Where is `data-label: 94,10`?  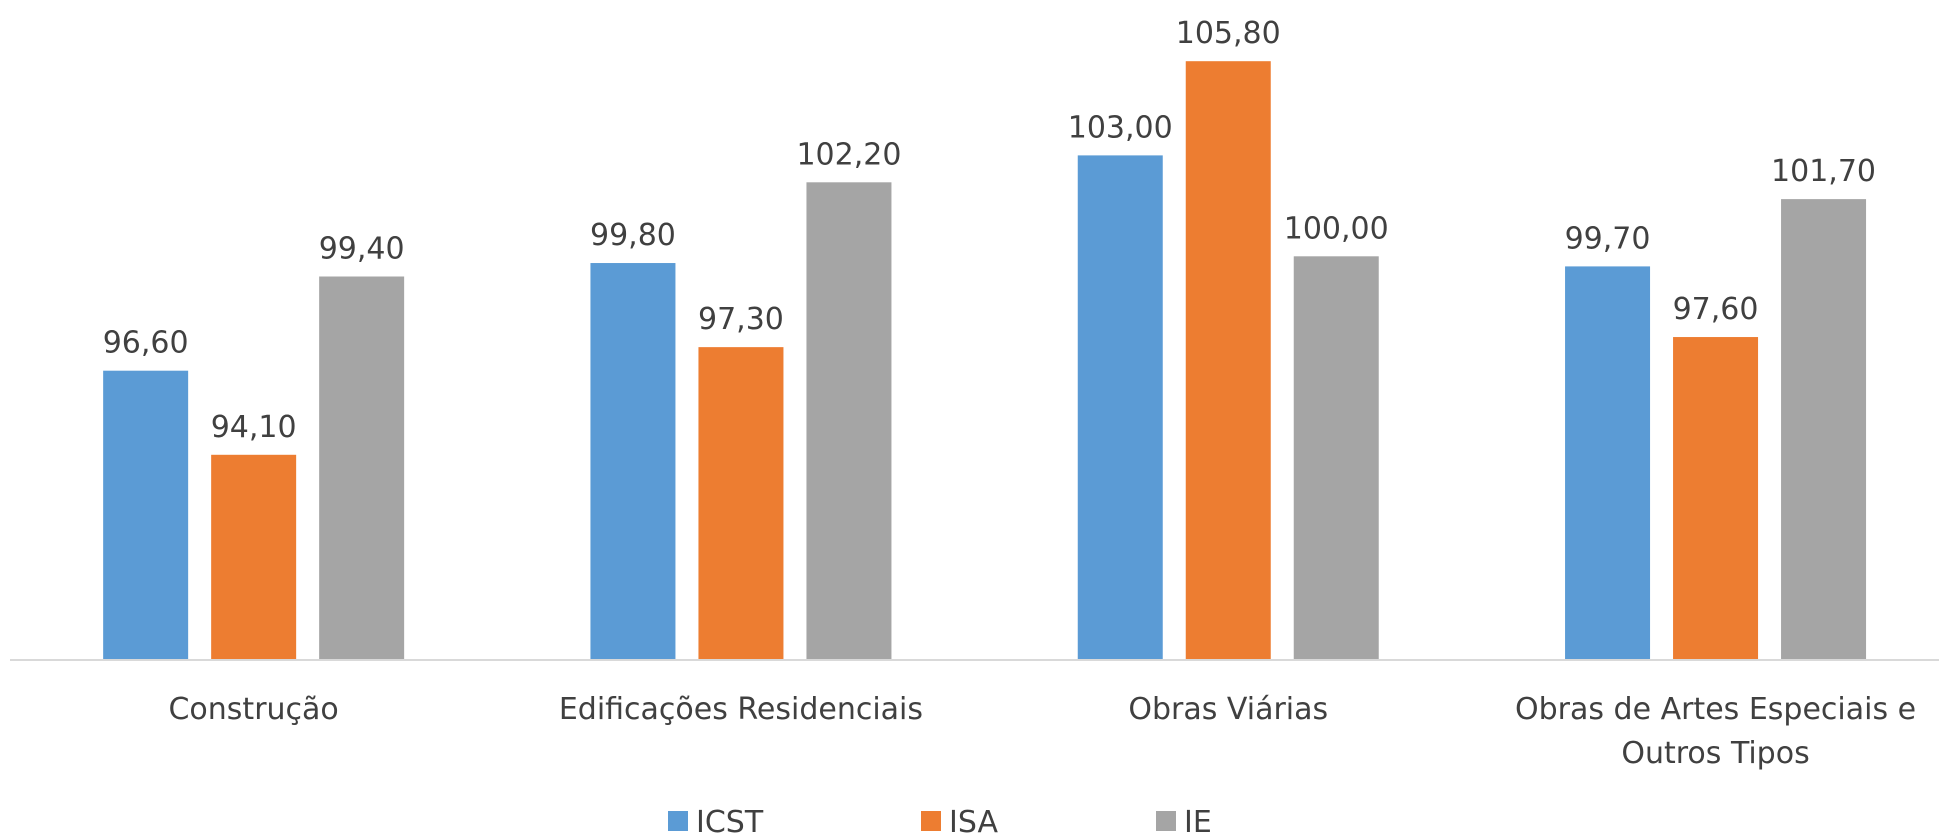 data-label: 94,10 is located at coordinates (254, 427).